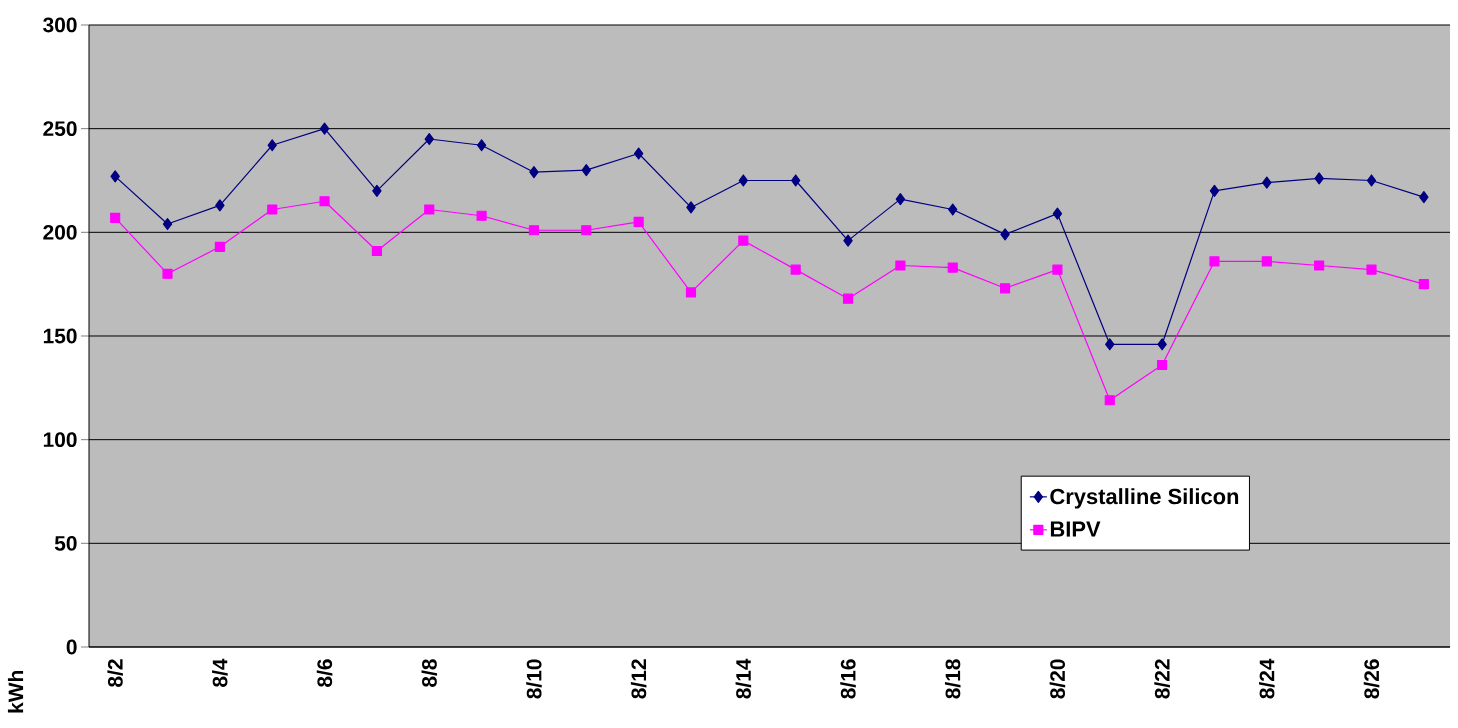  I want to click on y-tick-label: 200, so click(60, 232).